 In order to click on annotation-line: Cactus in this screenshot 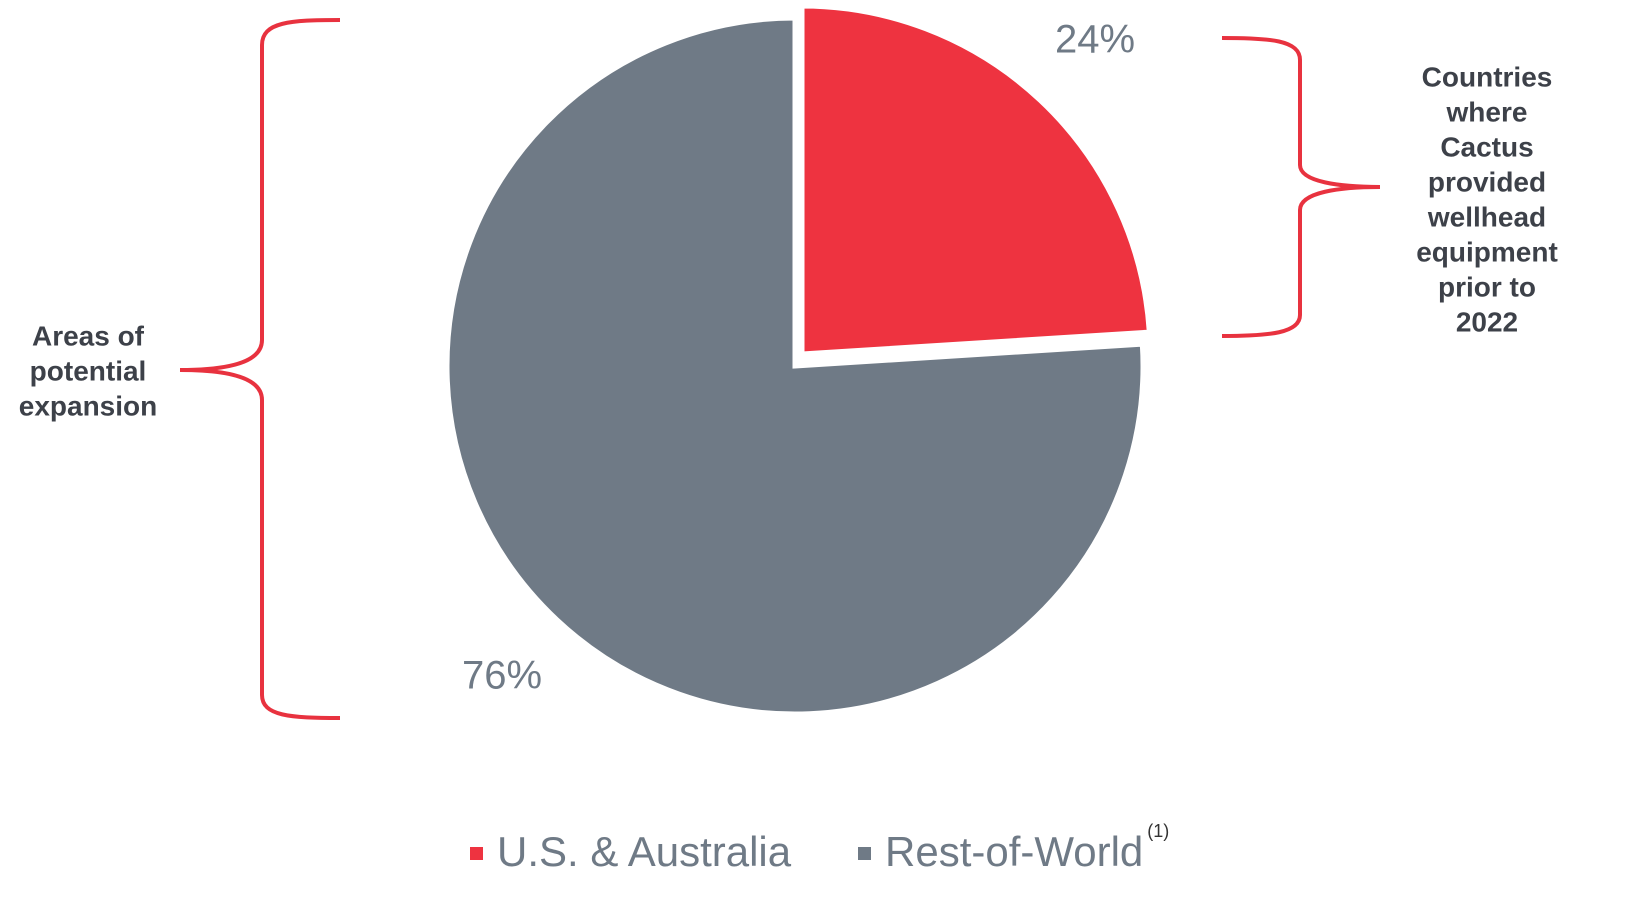, I will do `click(1486, 146)`.